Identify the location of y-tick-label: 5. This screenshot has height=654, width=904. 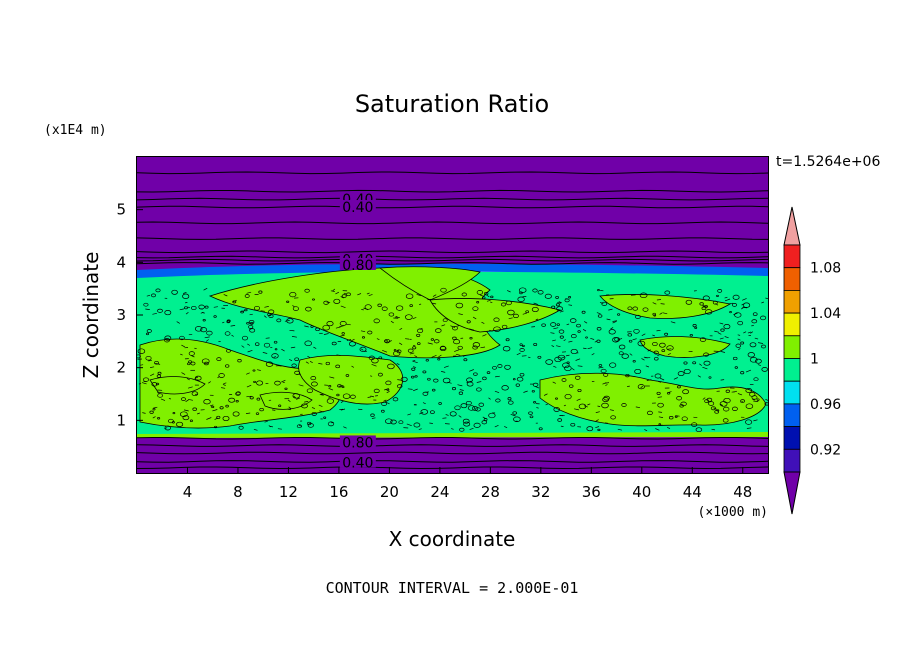
(121, 210).